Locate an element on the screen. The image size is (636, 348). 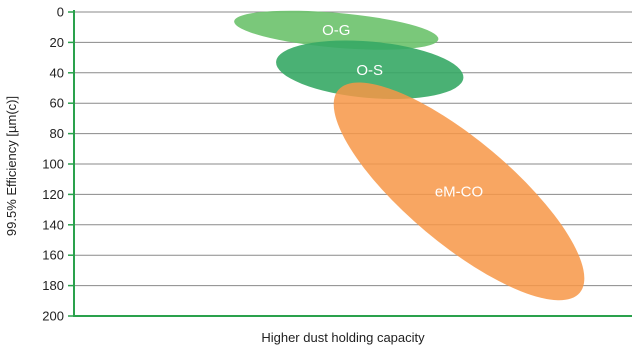
region-o-g-ellipse is located at coordinates (336, 30).